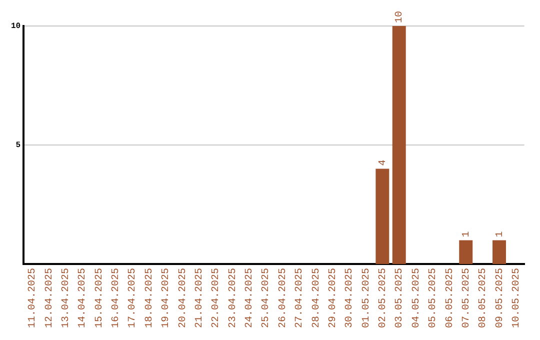  Describe the element at coordinates (366, 298) in the screenshot. I see `x-tick-label: 01.05.2025` at that location.